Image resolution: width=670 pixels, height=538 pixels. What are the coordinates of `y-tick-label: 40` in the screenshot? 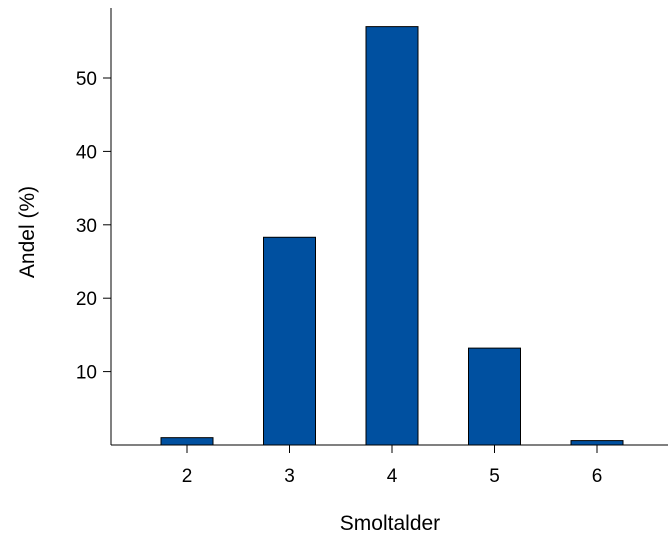 It's located at (86, 152).